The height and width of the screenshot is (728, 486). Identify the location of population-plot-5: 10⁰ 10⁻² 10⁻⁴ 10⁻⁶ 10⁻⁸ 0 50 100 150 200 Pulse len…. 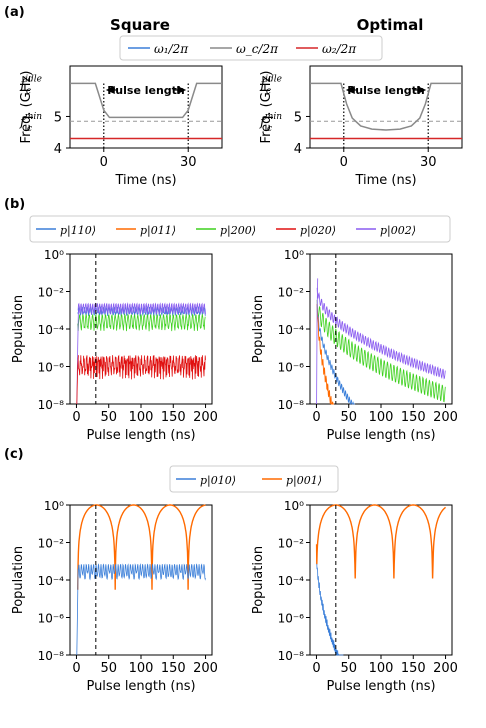
(354, 596).